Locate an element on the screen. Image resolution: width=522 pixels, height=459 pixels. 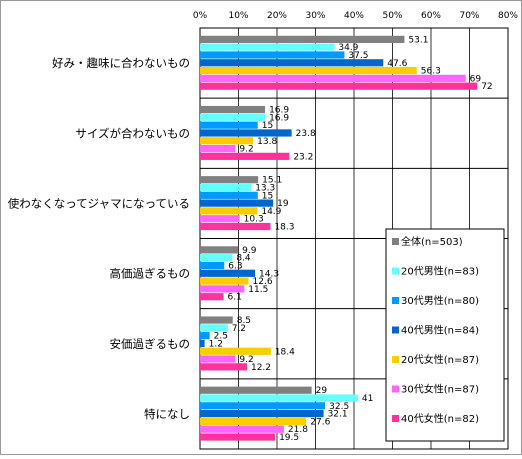
data-label: 32.5 is located at coordinates (339, 407).